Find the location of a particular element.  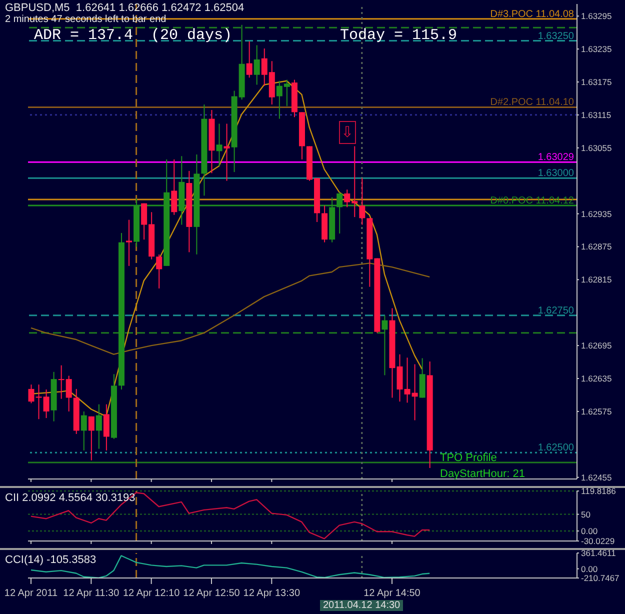

x-tick-label: 12 Apr 14:50 is located at coordinates (392, 593).